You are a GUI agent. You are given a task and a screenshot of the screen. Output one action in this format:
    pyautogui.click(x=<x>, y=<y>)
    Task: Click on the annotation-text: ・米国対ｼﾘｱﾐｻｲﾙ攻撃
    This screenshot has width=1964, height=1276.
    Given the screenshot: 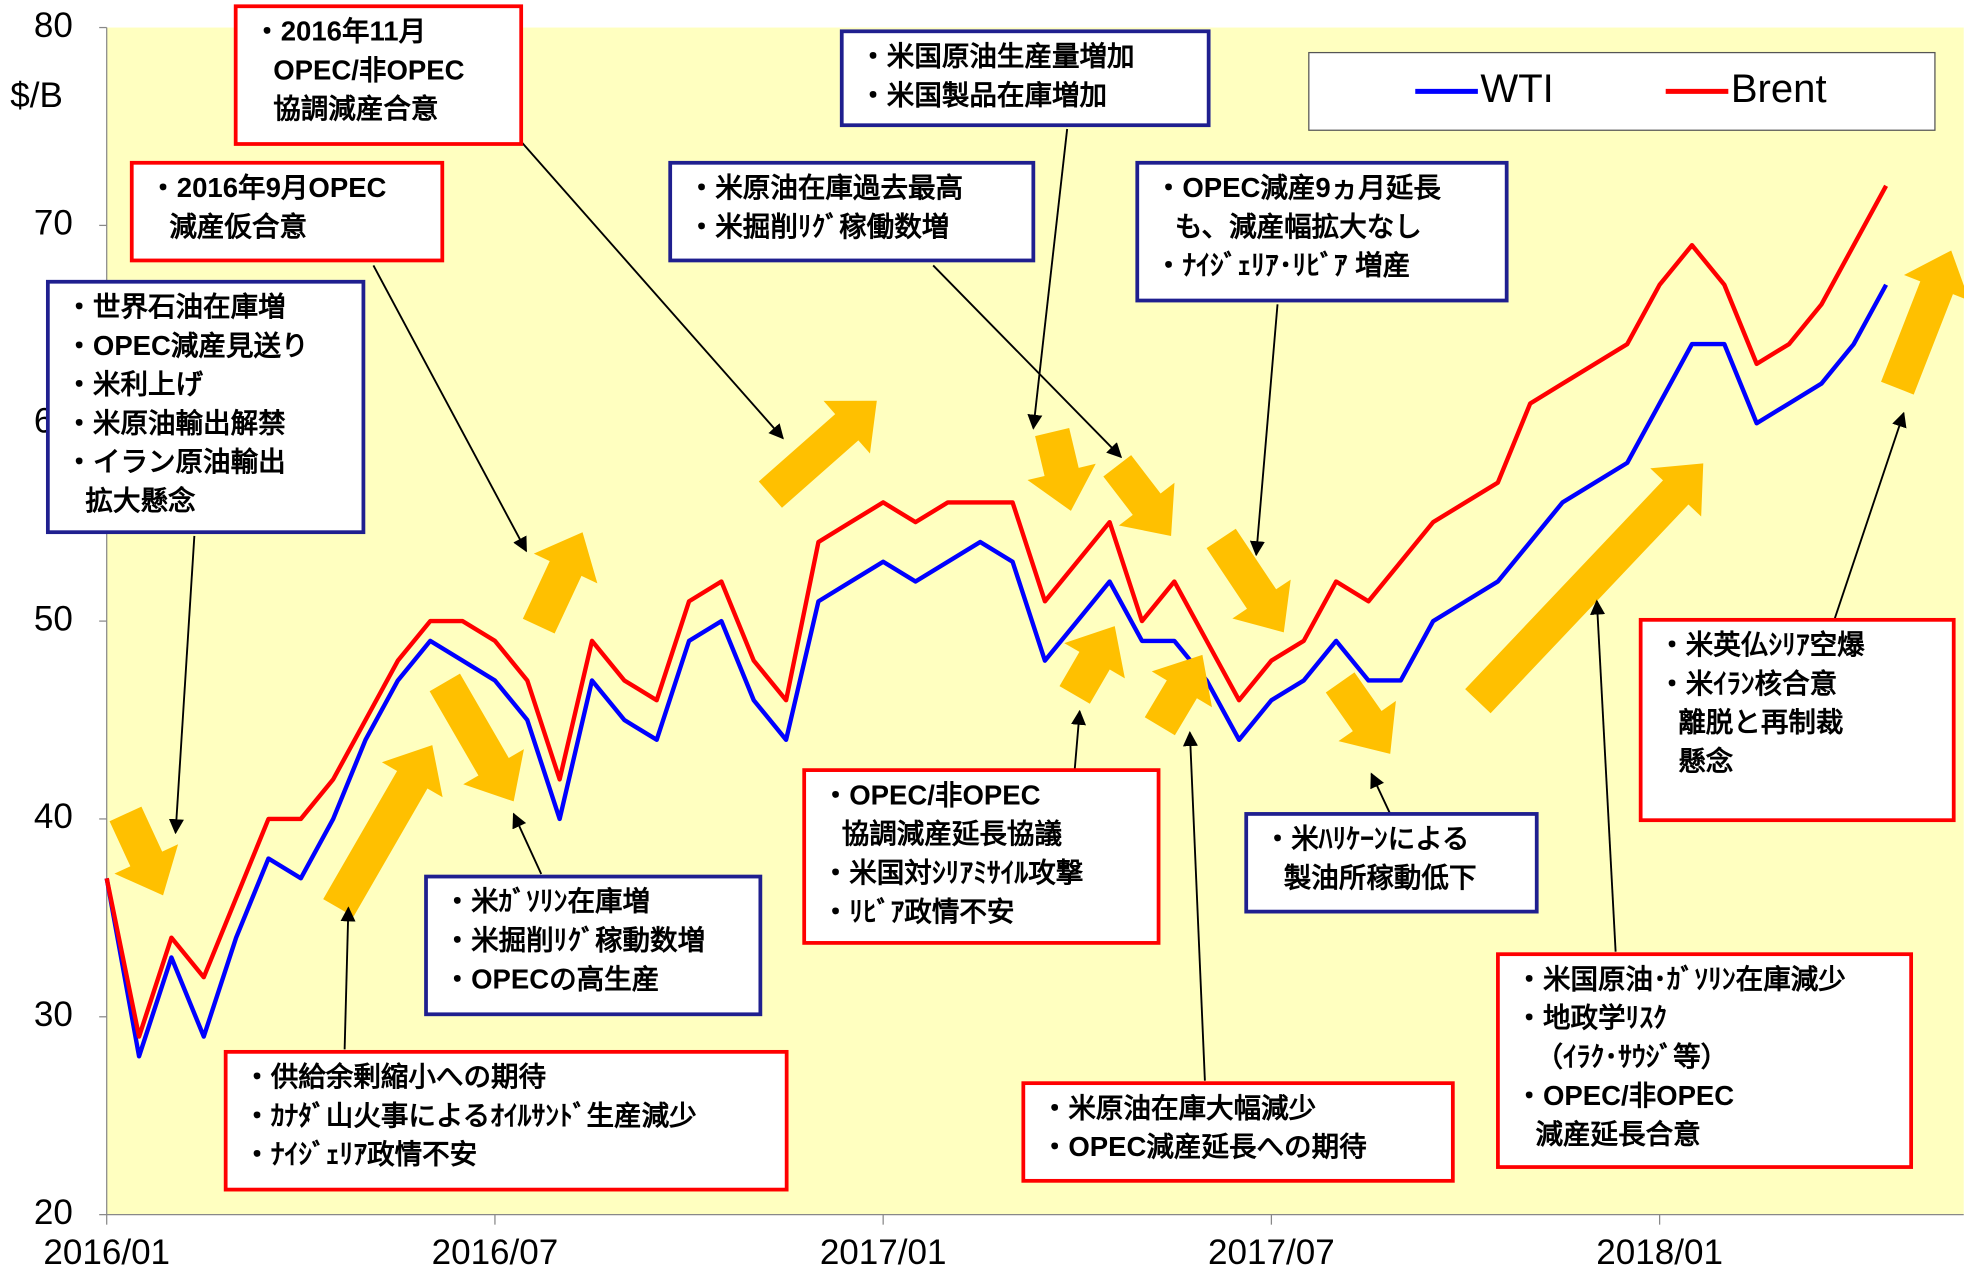 What is the action you would take?
    pyautogui.click(x=953, y=872)
    